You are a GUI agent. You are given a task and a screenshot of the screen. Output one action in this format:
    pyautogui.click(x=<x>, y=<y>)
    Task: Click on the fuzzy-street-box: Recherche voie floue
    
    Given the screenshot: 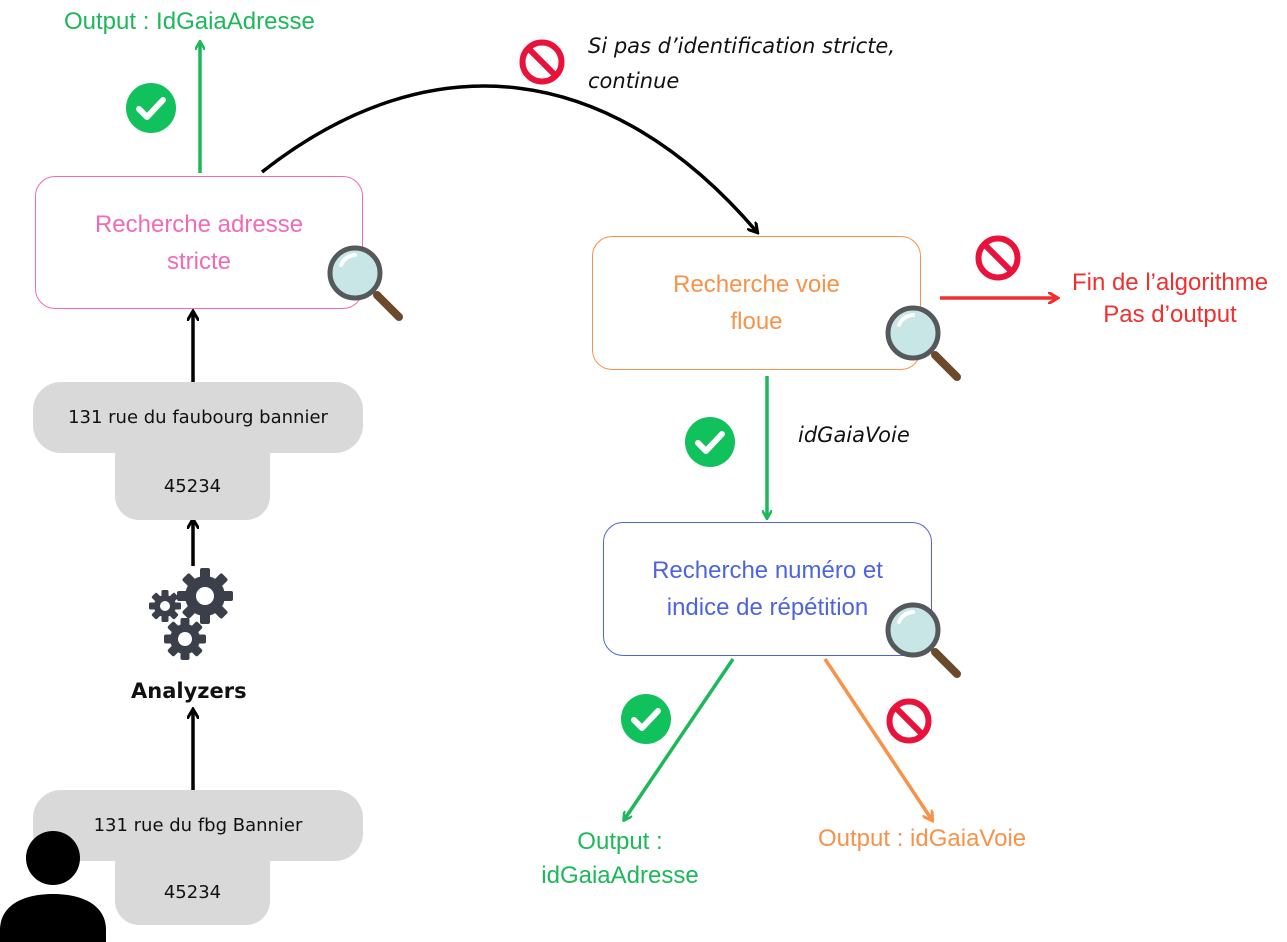 What is the action you would take?
    pyautogui.click(x=756, y=303)
    